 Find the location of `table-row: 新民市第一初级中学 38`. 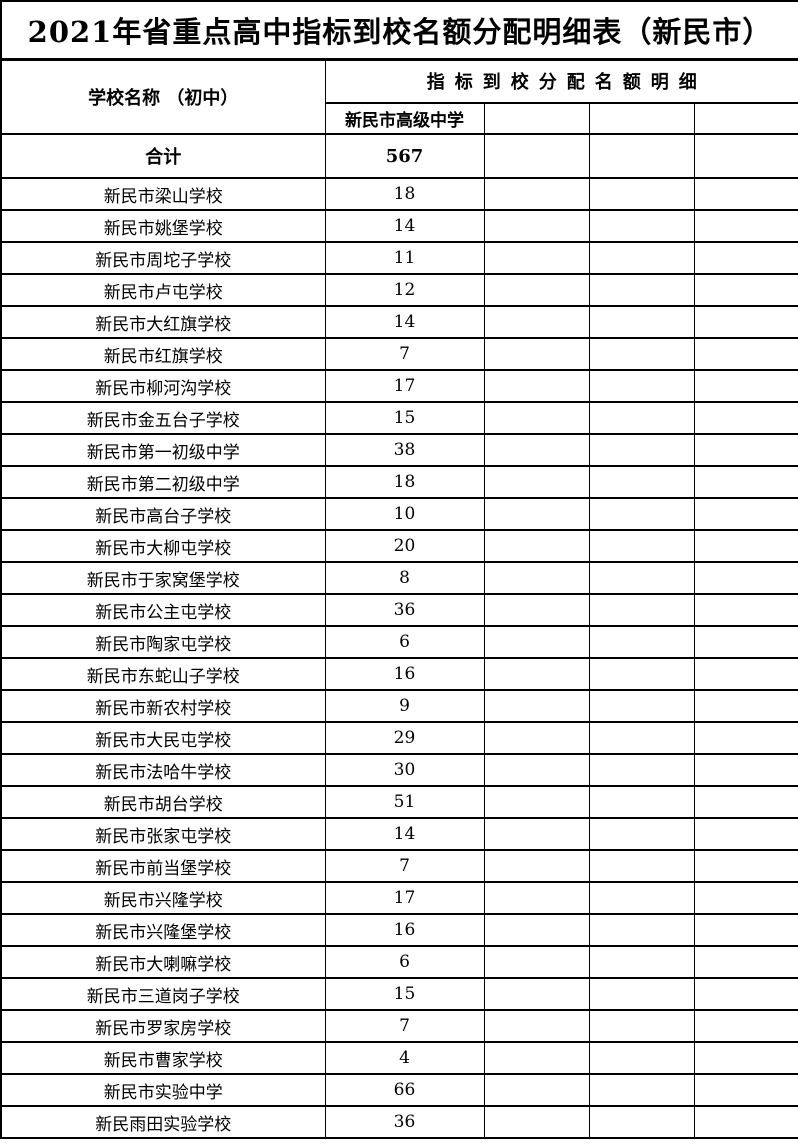

table-row: 新民市第一初级中学 38 is located at coordinates (399, 450).